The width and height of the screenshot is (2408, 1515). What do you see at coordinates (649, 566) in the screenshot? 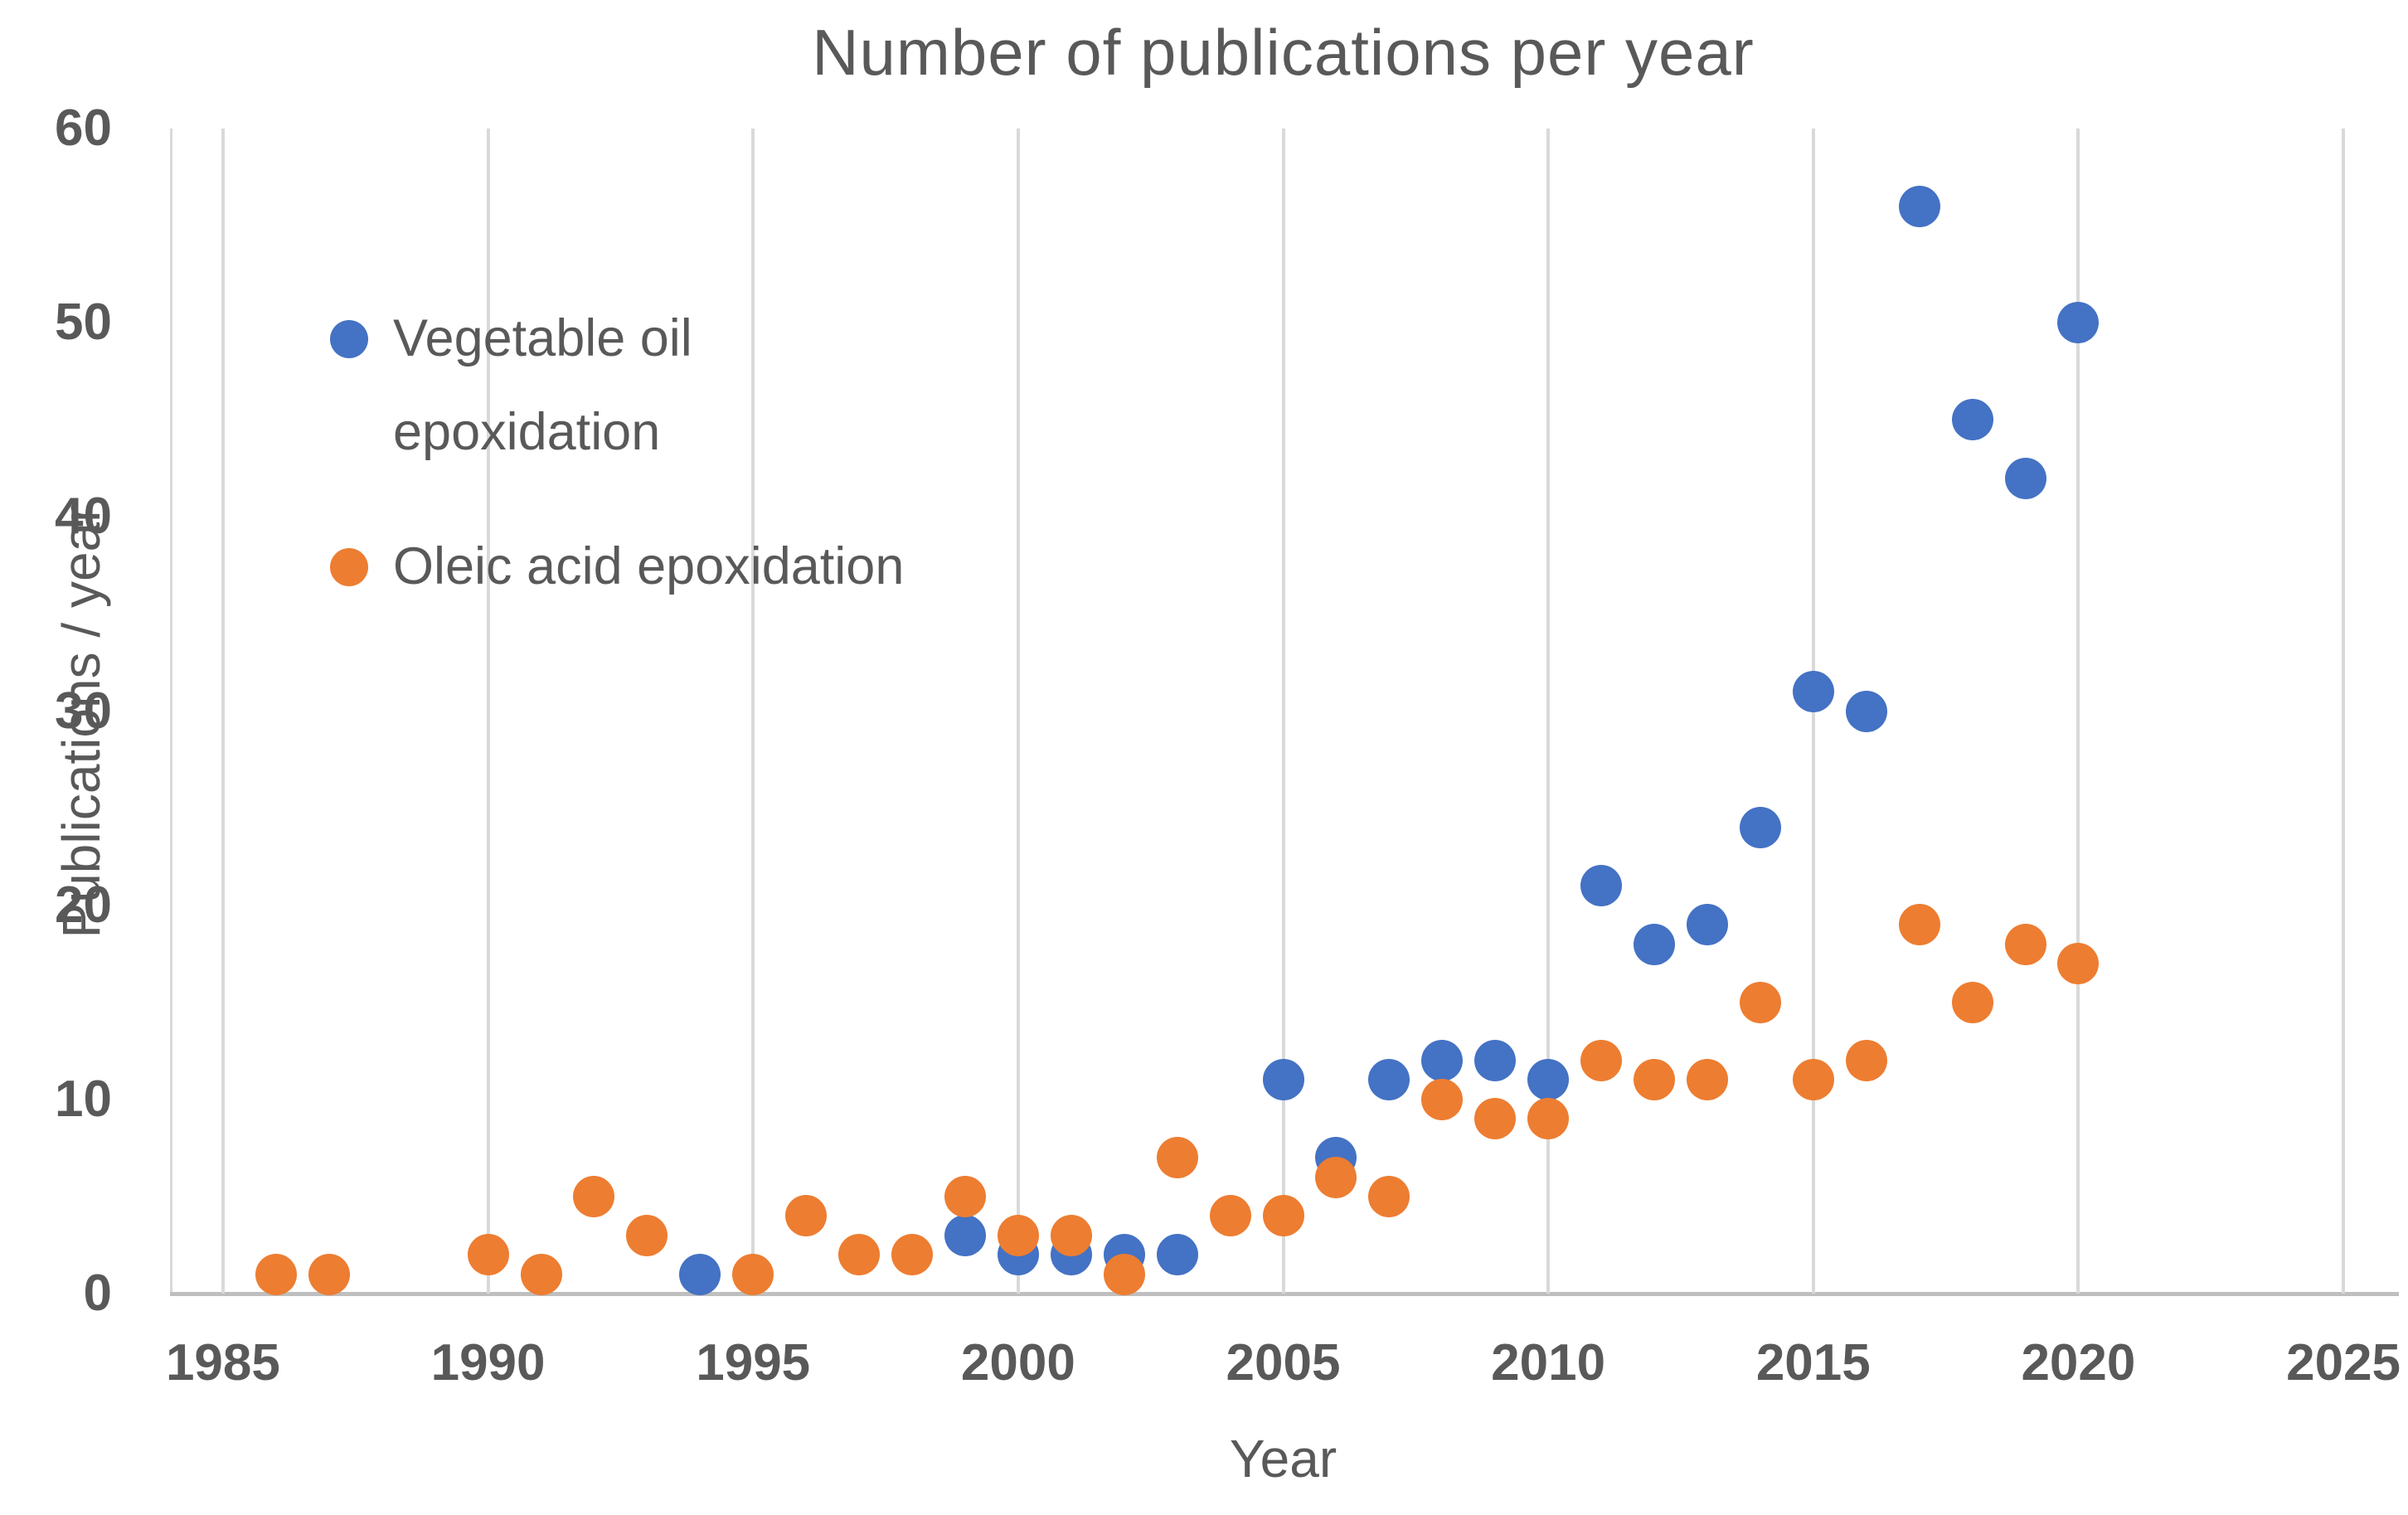
I see `legend-label: Oleic acid epoxidation` at bounding box center [649, 566].